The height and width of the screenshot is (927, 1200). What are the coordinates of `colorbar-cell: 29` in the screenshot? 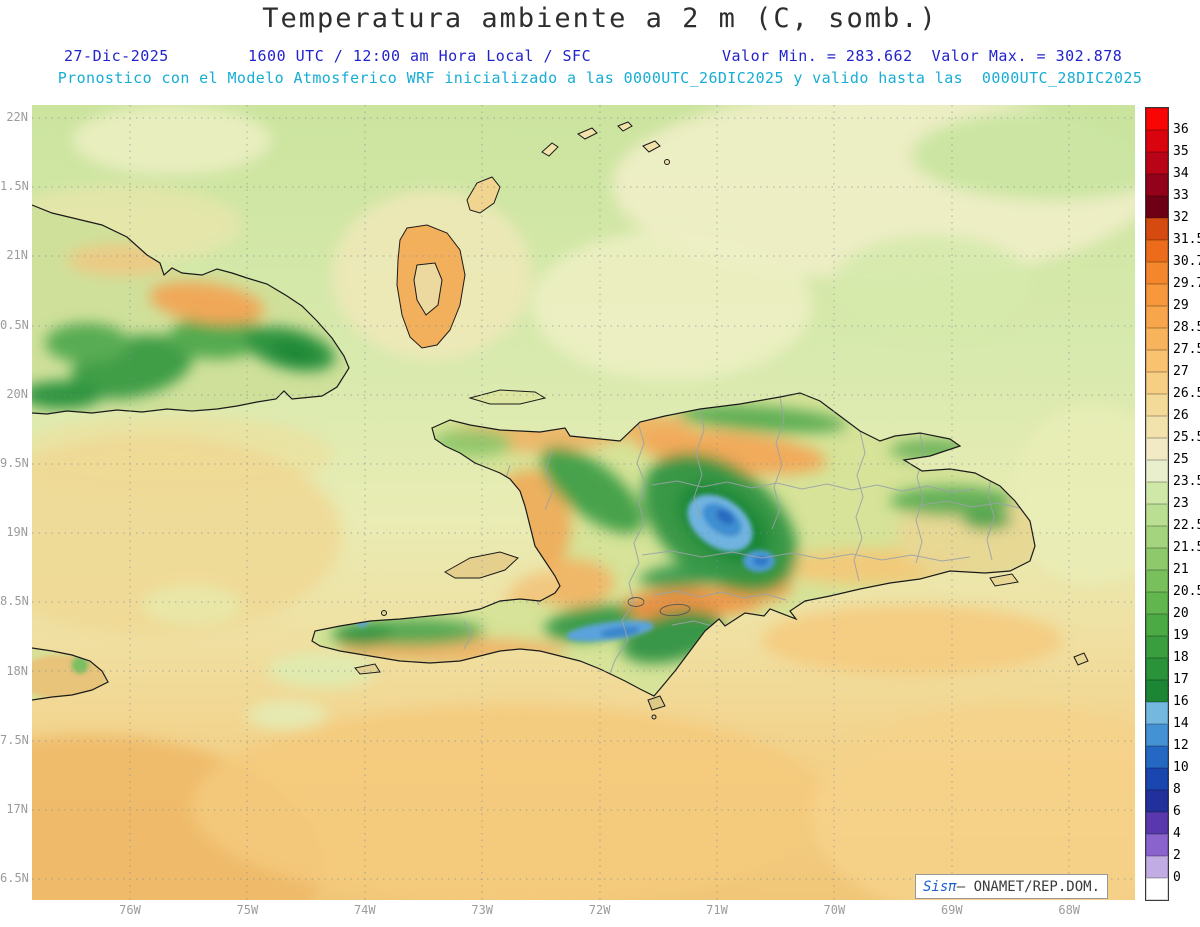 It's located at (1167, 298).